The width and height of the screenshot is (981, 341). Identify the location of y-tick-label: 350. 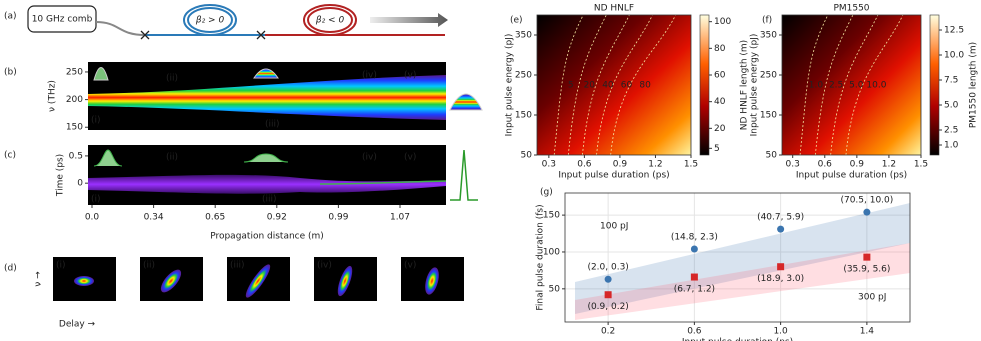
(523, 36).